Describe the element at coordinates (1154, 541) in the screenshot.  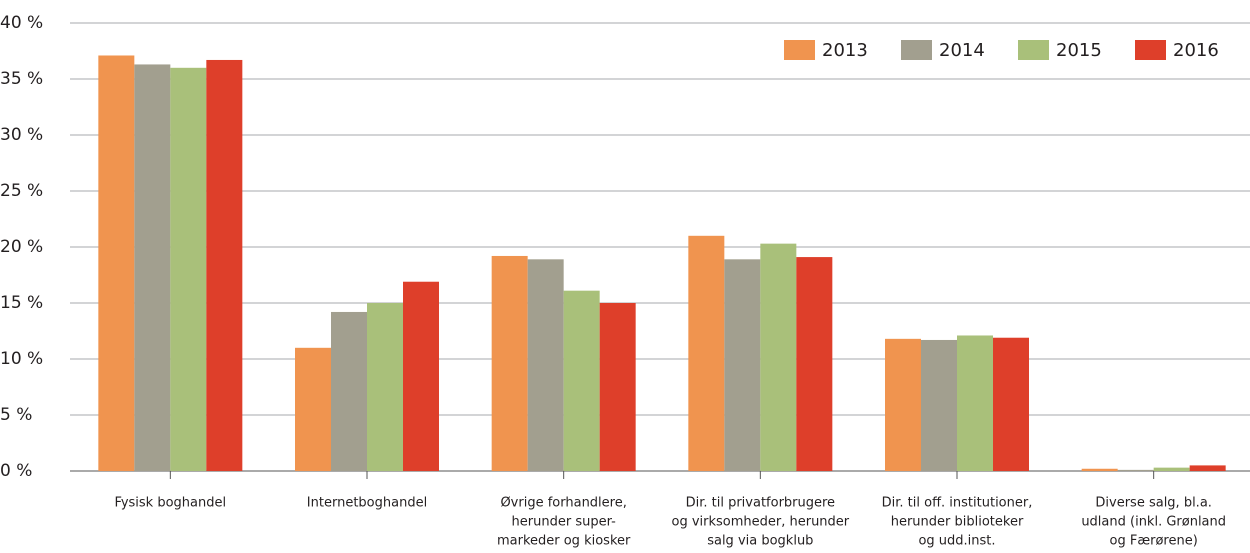
I see `x-tick-label: og Færørene)` at that location.